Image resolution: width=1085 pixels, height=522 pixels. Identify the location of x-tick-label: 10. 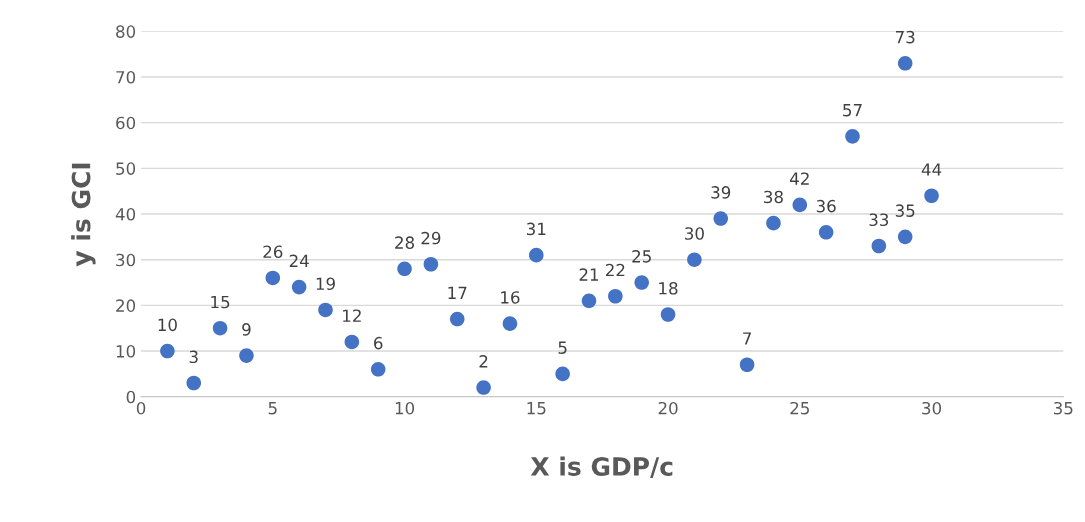
(405, 408).